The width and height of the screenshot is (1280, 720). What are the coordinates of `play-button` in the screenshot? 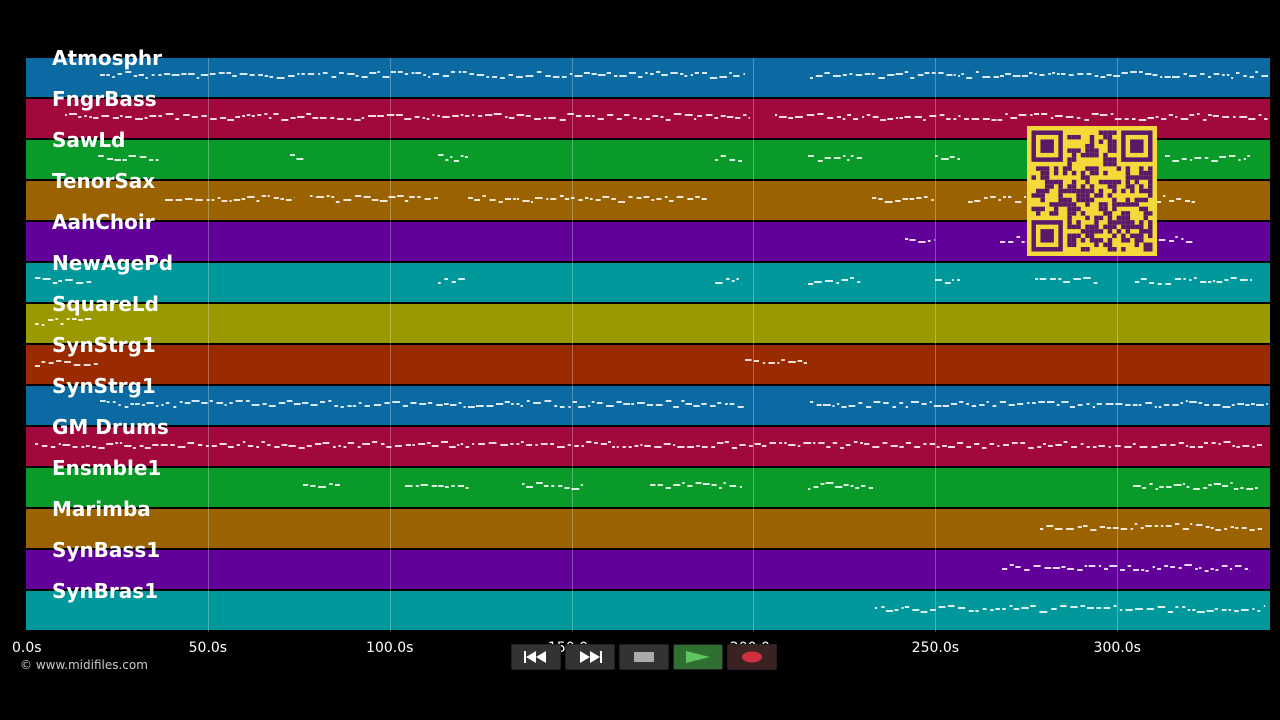 It's located at (698, 657).